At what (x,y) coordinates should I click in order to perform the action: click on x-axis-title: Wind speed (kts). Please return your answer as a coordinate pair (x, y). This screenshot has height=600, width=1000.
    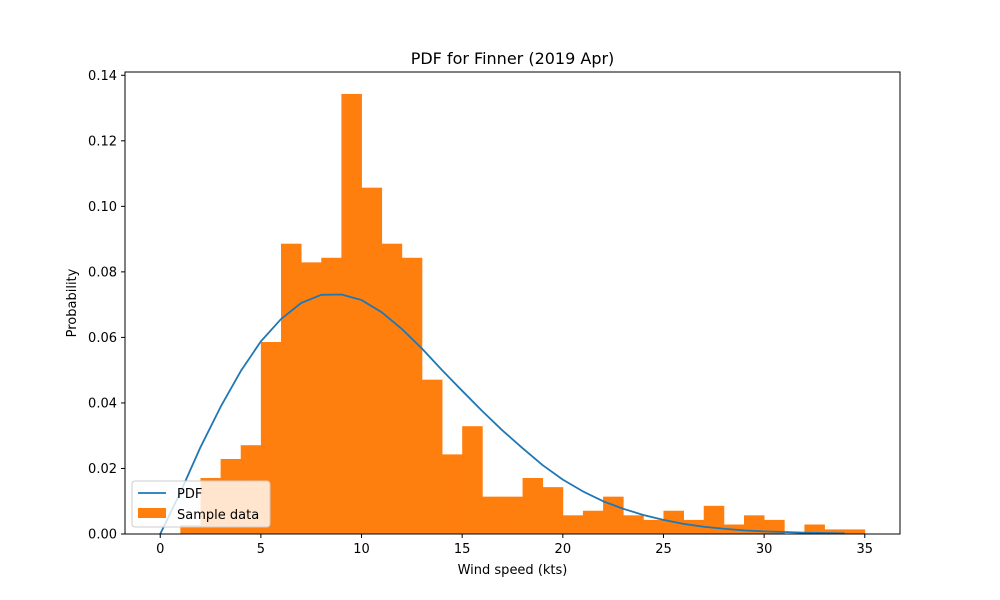
    Looking at the image, I should click on (513, 570).